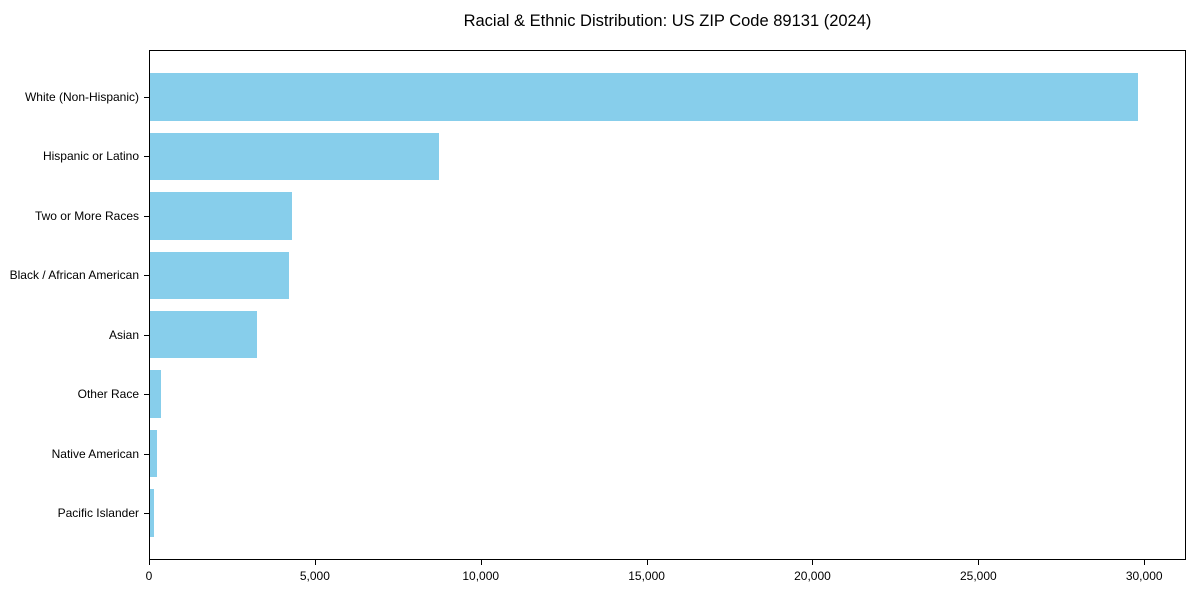 The width and height of the screenshot is (1200, 600). What do you see at coordinates (812, 576) in the screenshot?
I see `x-tick-label: 20,000` at bounding box center [812, 576].